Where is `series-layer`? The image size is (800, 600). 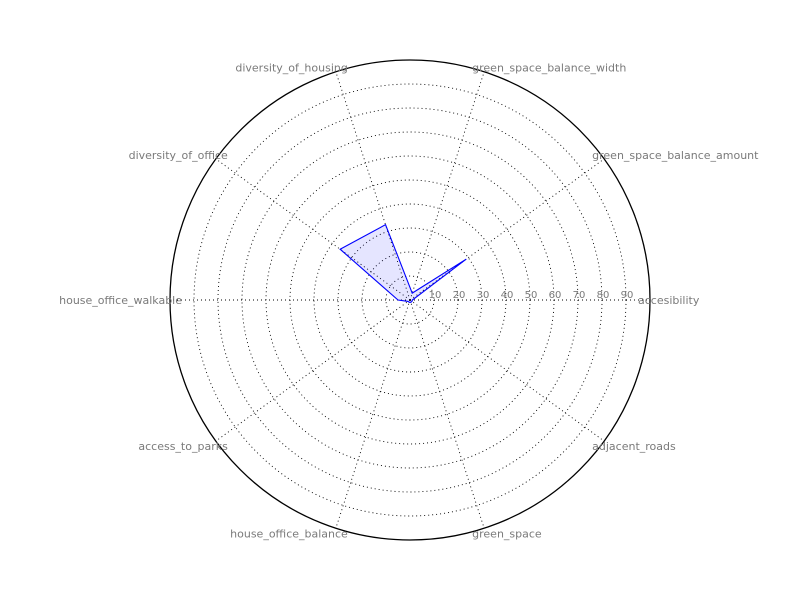
series-layer is located at coordinates (403, 263).